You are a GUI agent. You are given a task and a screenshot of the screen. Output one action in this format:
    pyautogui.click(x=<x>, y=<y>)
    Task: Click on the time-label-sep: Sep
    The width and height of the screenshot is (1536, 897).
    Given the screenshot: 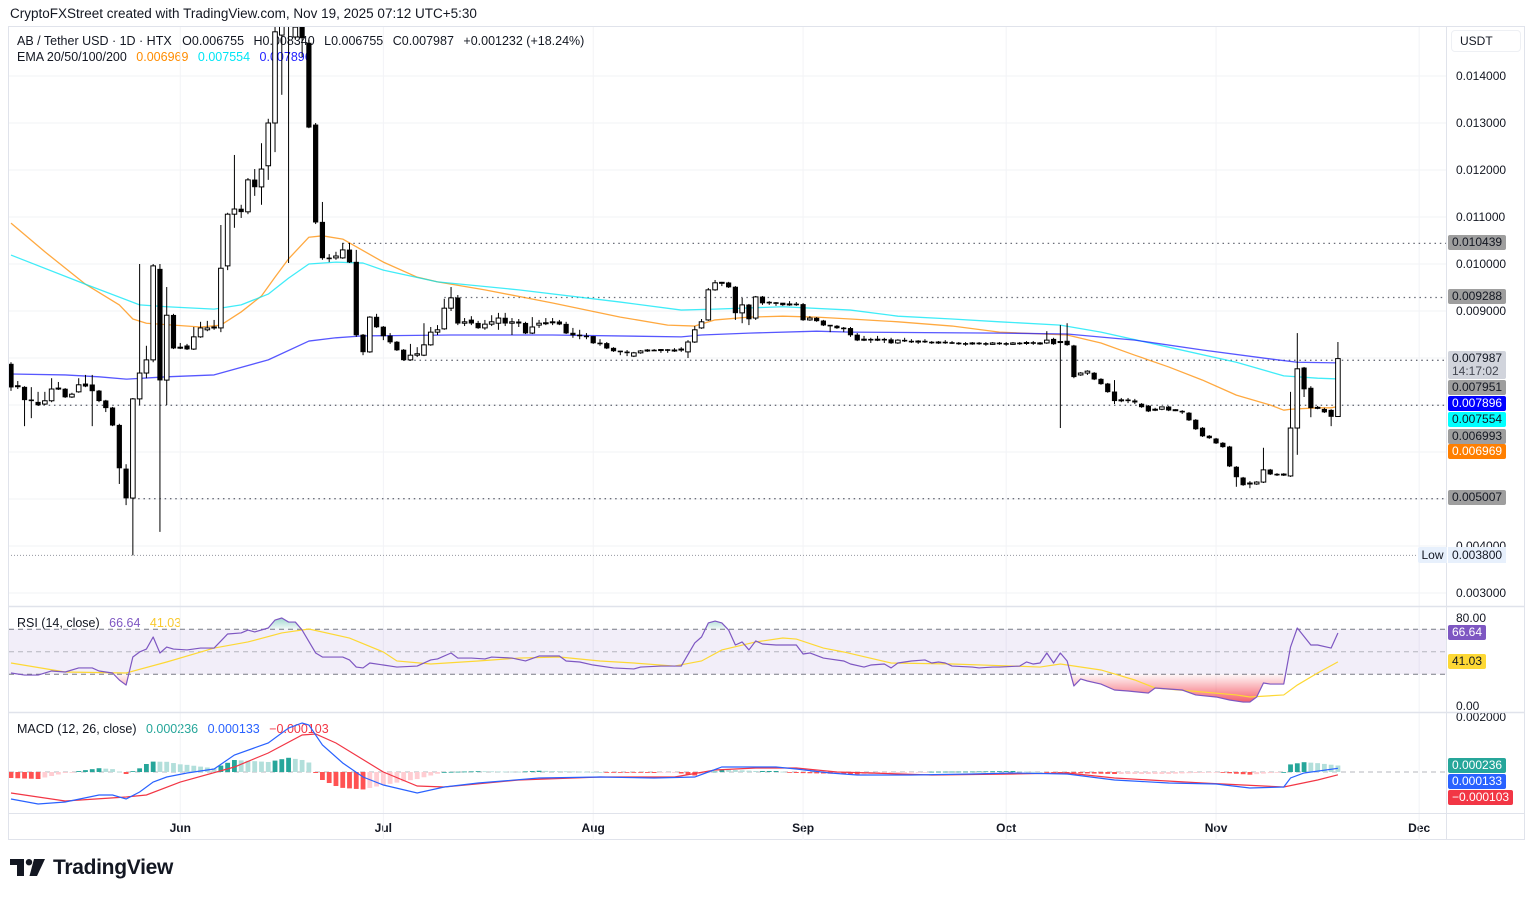 What is the action you would take?
    pyautogui.click(x=803, y=828)
    